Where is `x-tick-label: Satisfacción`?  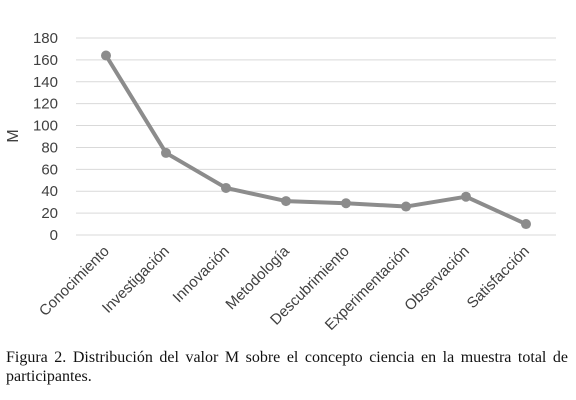
x-tick-label: Satisfacción is located at coordinates (498, 277).